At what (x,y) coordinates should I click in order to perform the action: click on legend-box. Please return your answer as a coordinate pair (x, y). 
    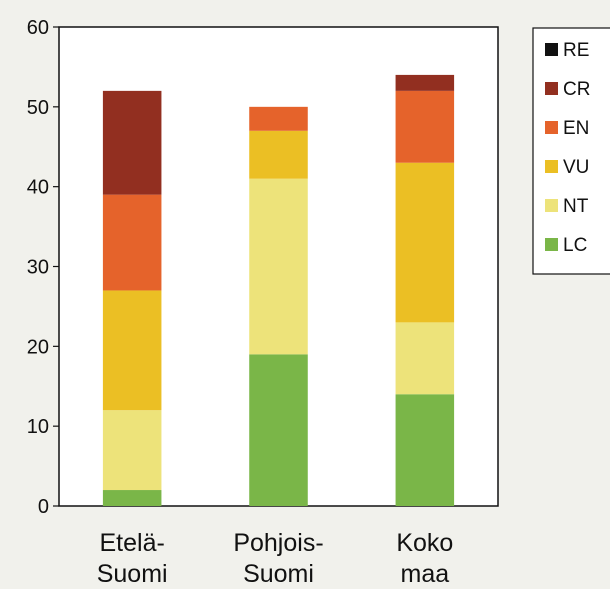
    Looking at the image, I should click on (571, 151).